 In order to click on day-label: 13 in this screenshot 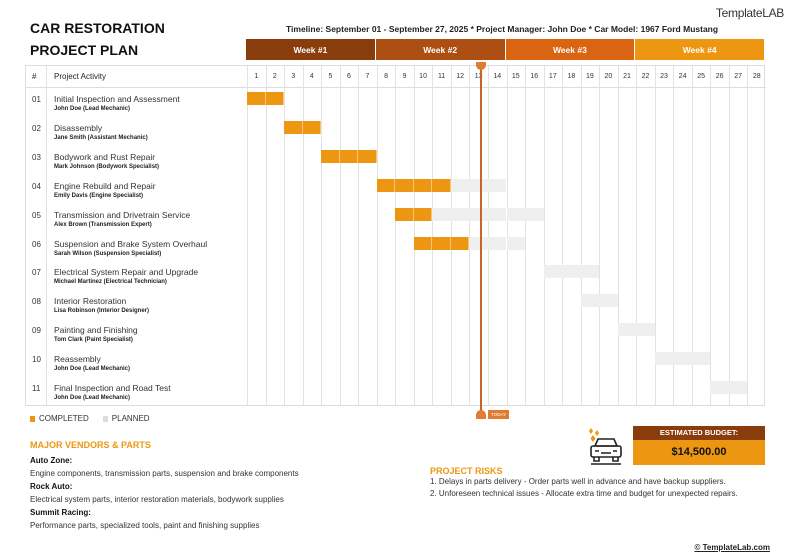, I will do `click(478, 76)`.